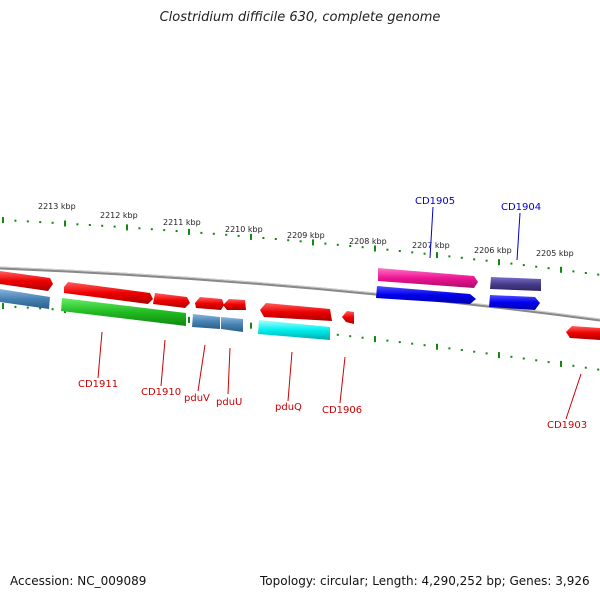  What do you see at coordinates (426, 295) in the screenshot?
I see `feature-blue-cd1905` at bounding box center [426, 295].